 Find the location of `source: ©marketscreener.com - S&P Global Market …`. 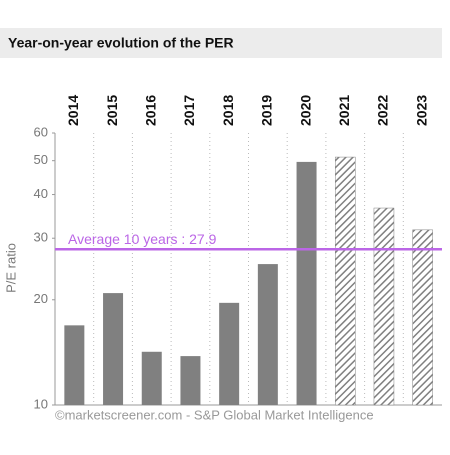

source: ©marketscreener.com - S&P Global Market … is located at coordinates (214, 414).